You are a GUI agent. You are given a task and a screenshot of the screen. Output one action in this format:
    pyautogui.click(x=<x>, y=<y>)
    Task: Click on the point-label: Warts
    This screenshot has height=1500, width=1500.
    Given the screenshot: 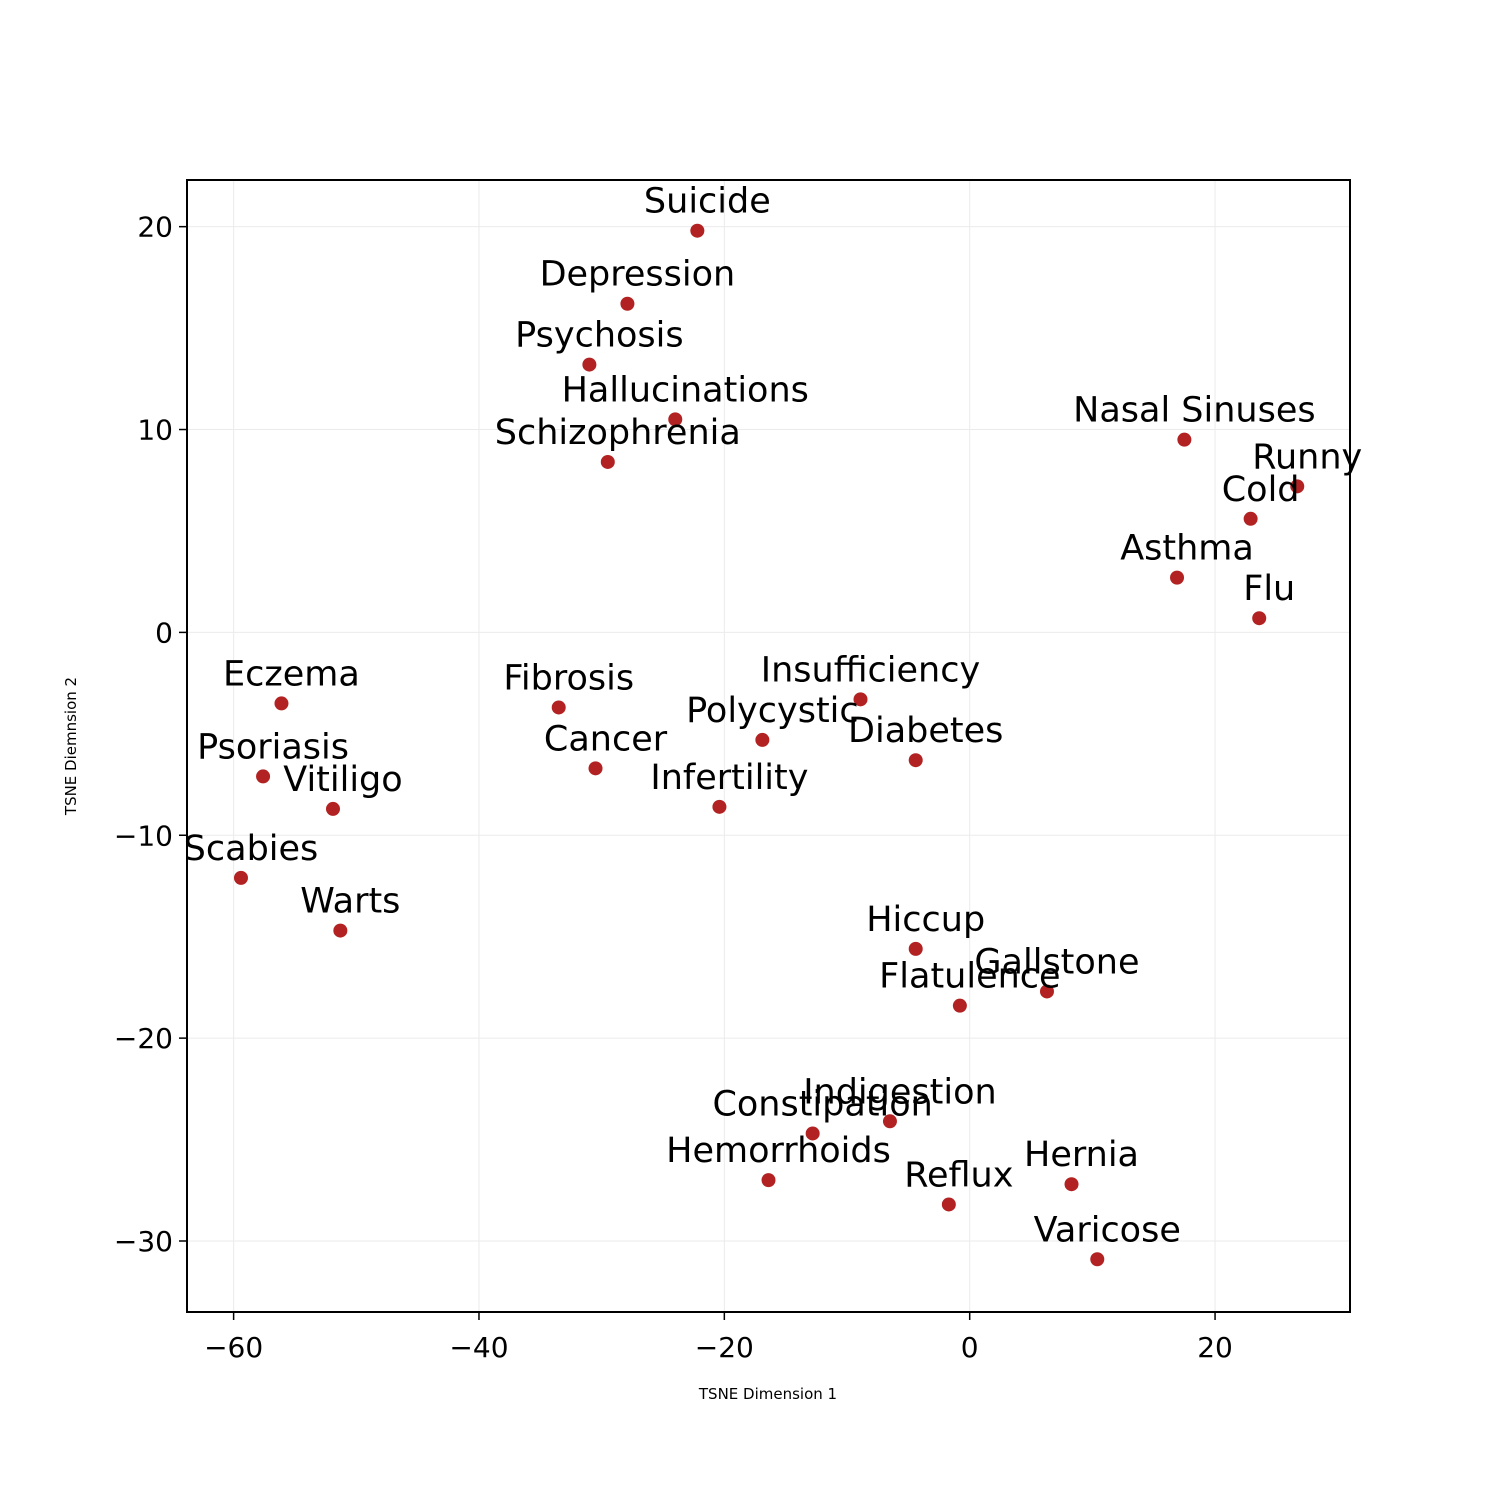 What is the action you would take?
    pyautogui.click(x=350, y=902)
    